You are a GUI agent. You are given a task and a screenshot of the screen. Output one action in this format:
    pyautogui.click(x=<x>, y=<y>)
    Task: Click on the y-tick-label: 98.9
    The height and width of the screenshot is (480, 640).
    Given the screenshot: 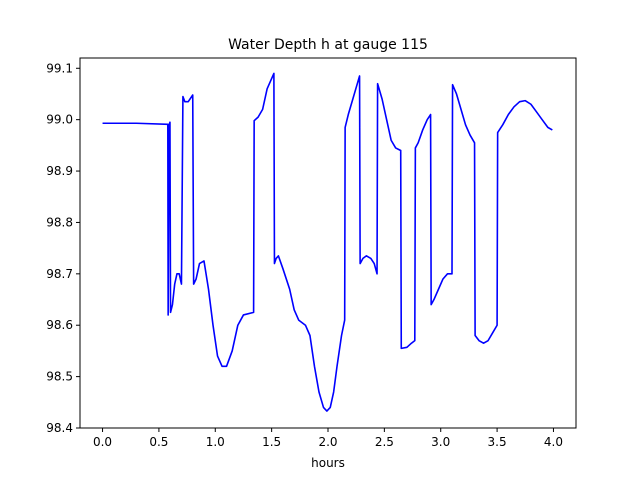 What is the action you would take?
    pyautogui.click(x=59, y=171)
    